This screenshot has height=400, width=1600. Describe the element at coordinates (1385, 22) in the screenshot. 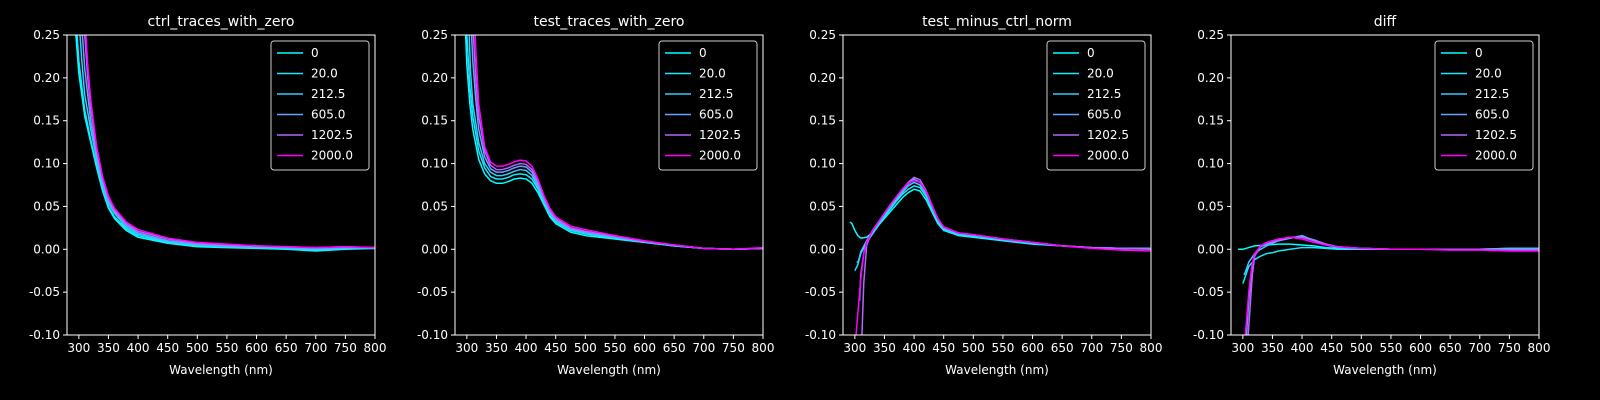

I see `chart-title: diff` at that location.